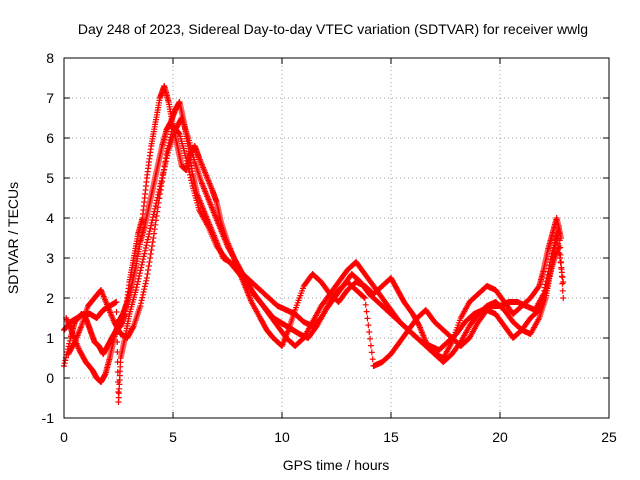 This screenshot has height=480, width=640. I want to click on x-axis-label: GPS time / hours, so click(336, 465).